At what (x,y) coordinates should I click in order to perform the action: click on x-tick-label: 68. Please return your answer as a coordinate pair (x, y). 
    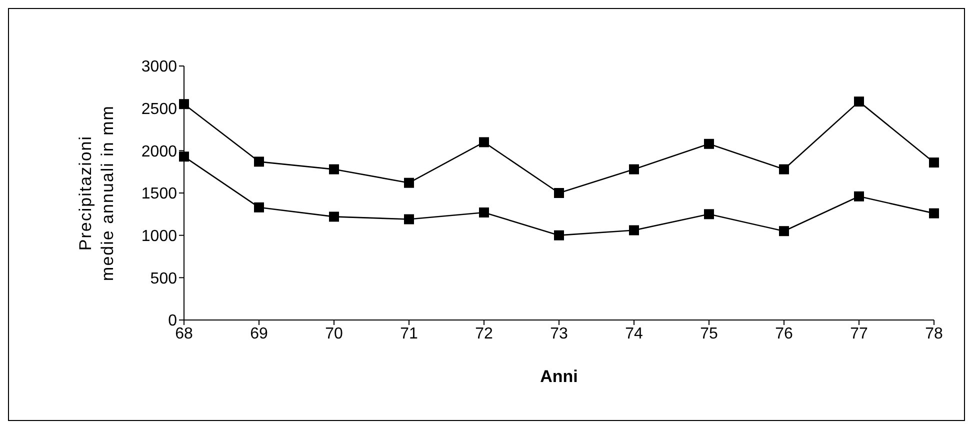
    Looking at the image, I should click on (184, 333).